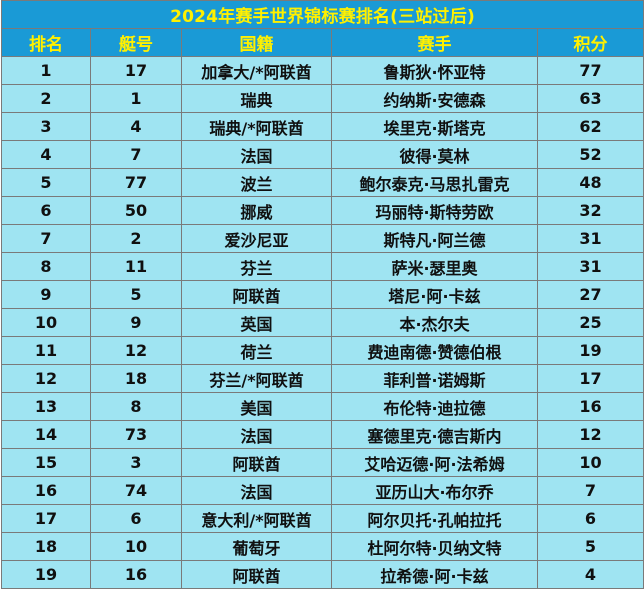 The image size is (644, 590). What do you see at coordinates (136, 490) in the screenshot?
I see `cell-boat: 74` at bounding box center [136, 490].